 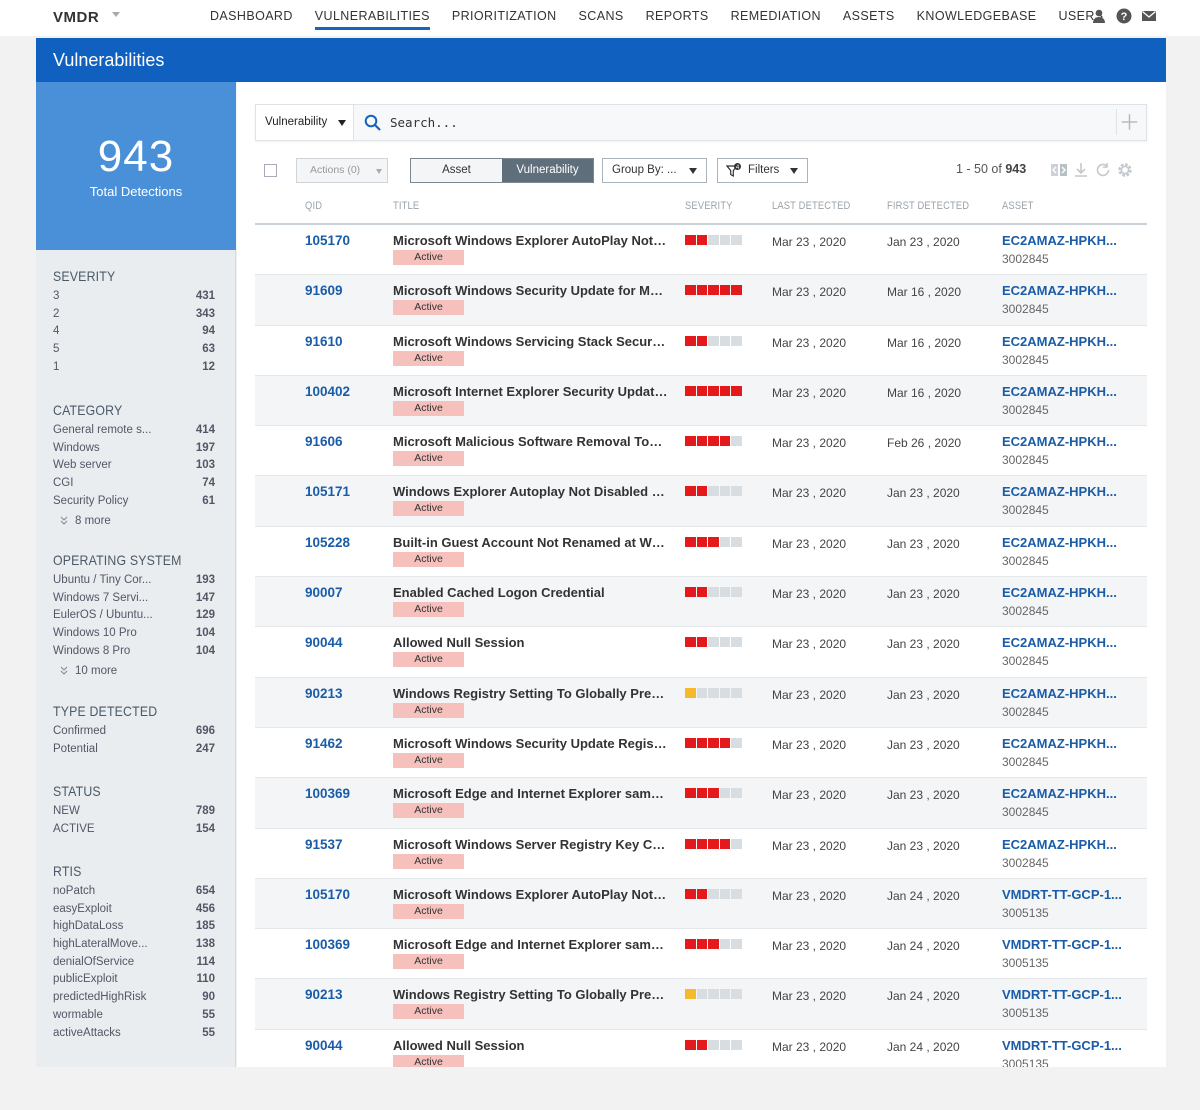 I want to click on vulnerability-title: Allowed Null Session, so click(x=459, y=643).